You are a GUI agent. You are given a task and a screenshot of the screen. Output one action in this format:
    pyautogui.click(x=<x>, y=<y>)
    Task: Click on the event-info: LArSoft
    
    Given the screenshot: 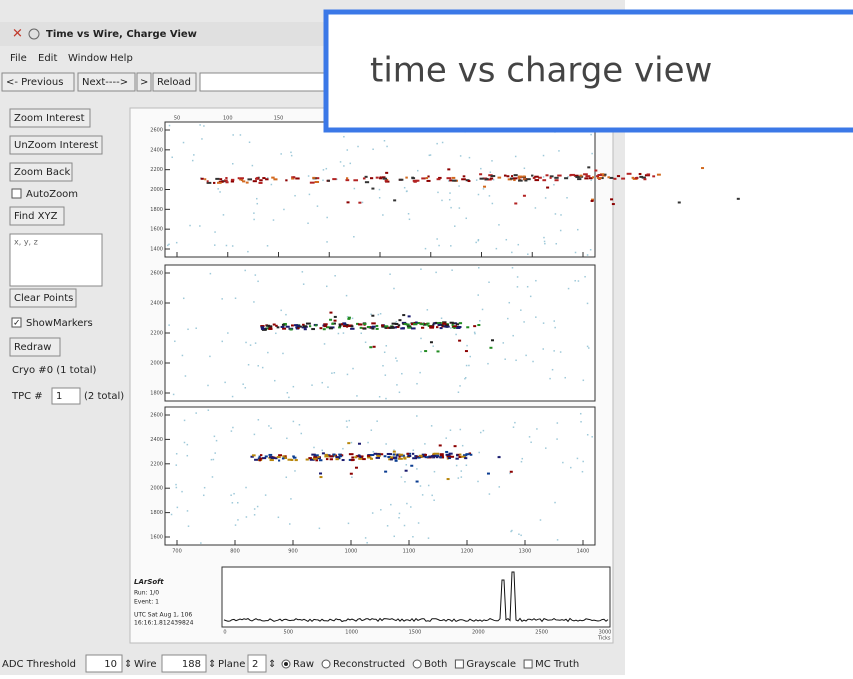 What is the action you would take?
    pyautogui.click(x=149, y=582)
    